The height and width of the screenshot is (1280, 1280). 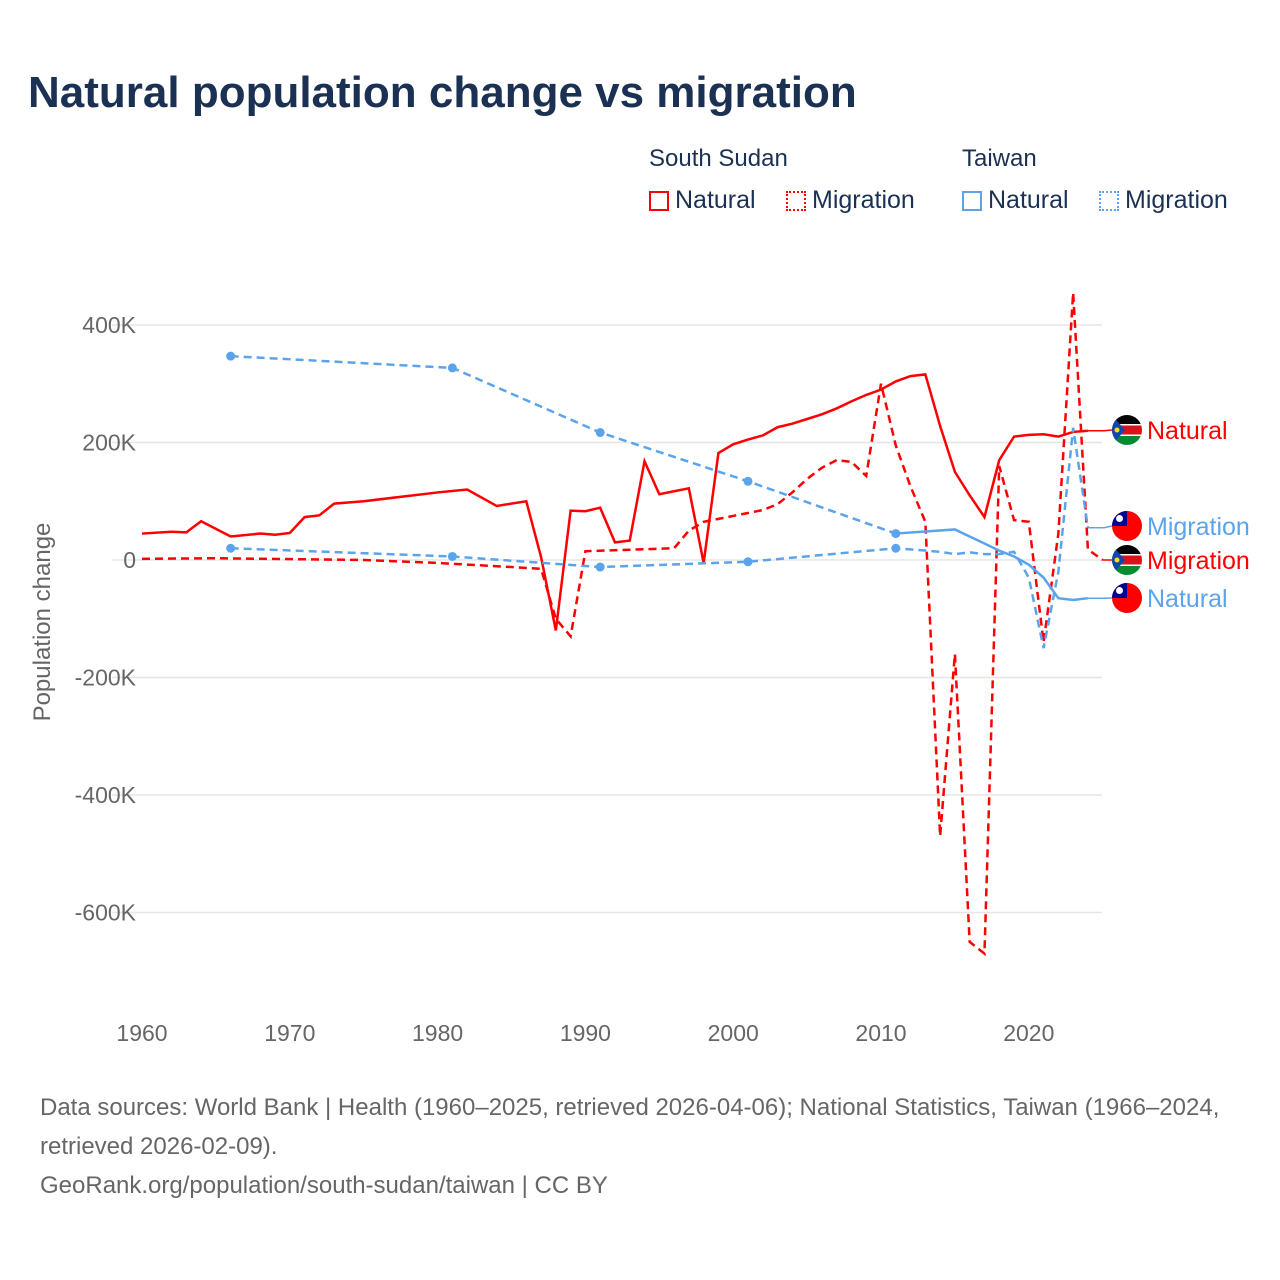 I want to click on south-sudan-natural-line, so click(x=615, y=501).